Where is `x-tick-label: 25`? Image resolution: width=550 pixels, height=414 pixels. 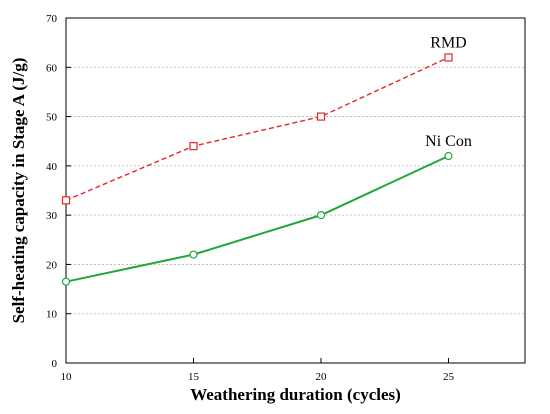 x-tick-label: 25 is located at coordinates (449, 377).